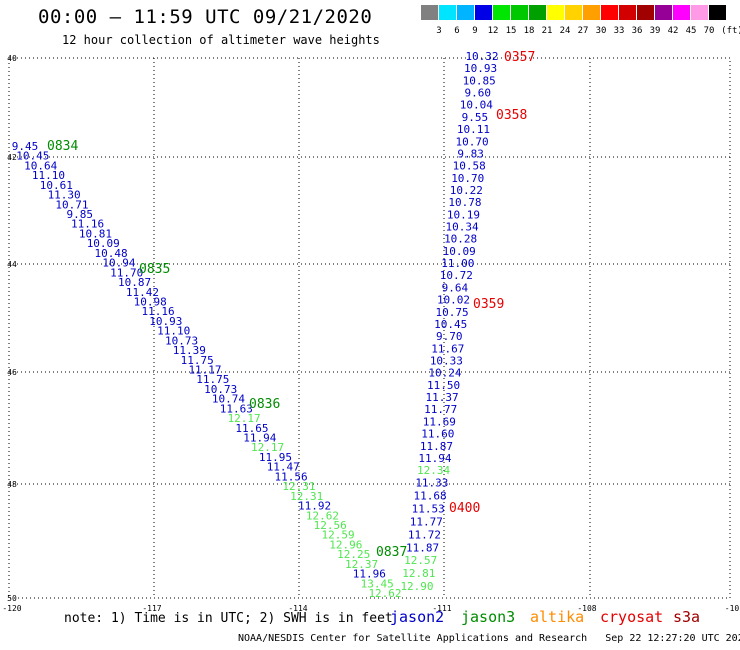 Image resolution: width=740 pixels, height=650 pixels. What do you see at coordinates (470, 153) in the screenshot?
I see `wave-height-label: 9.83` at bounding box center [470, 153].